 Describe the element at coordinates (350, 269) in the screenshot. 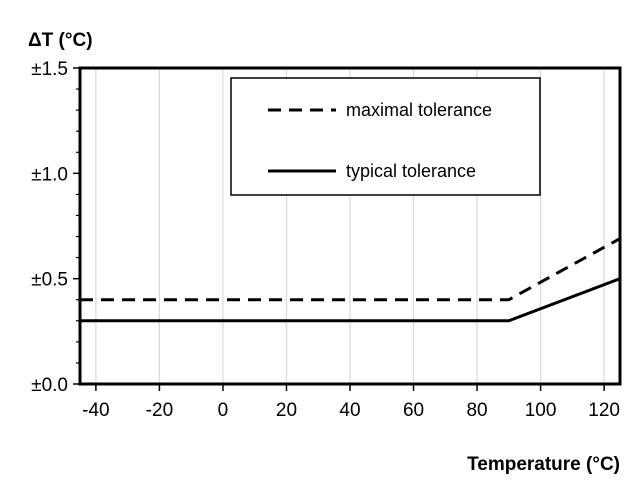

I see `series-line-maximal-tolerance` at that location.